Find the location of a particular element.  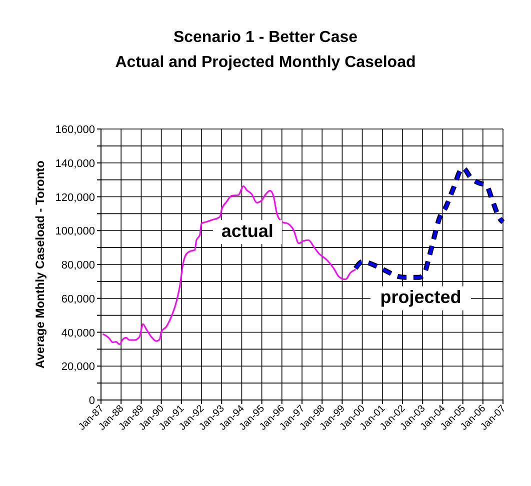

series-label: projected is located at coordinates (421, 297).